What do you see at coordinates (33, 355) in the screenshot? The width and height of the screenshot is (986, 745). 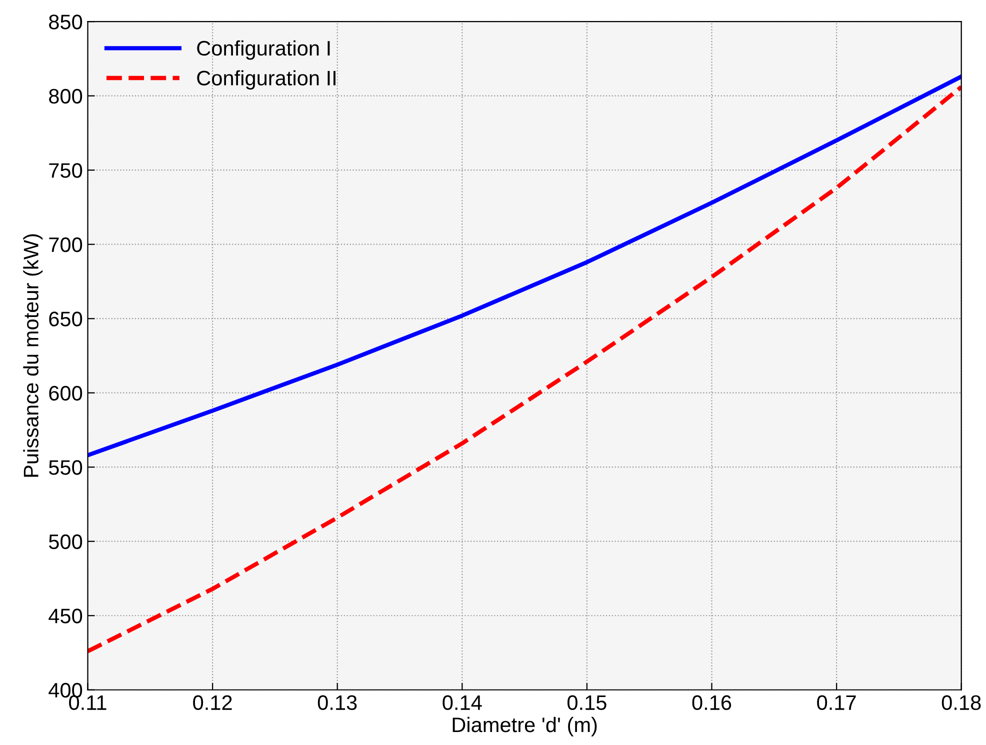 I see `y-axis-title: Puissance du moteur (kW)` at bounding box center [33, 355].